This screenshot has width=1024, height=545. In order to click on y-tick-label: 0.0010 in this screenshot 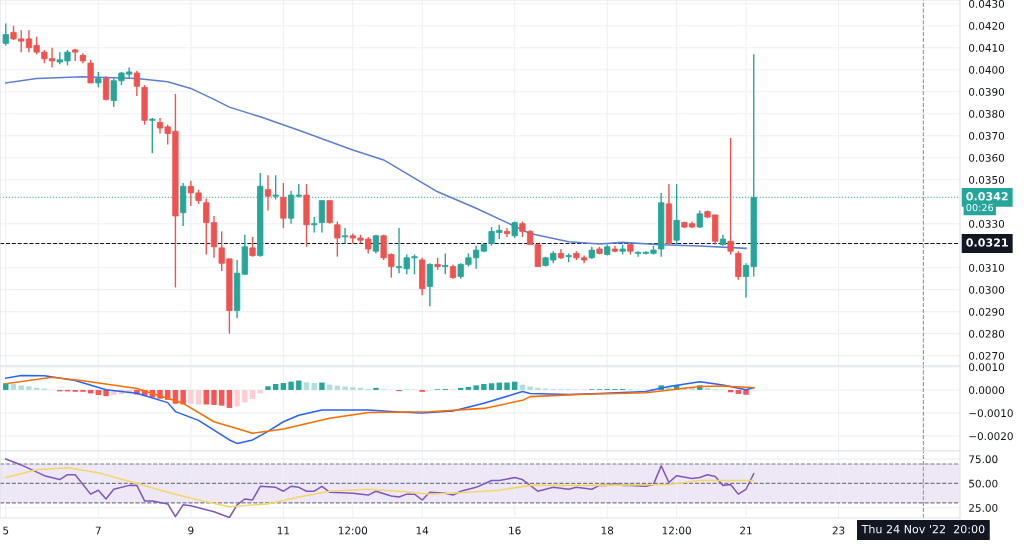, I will do `click(987, 367)`.